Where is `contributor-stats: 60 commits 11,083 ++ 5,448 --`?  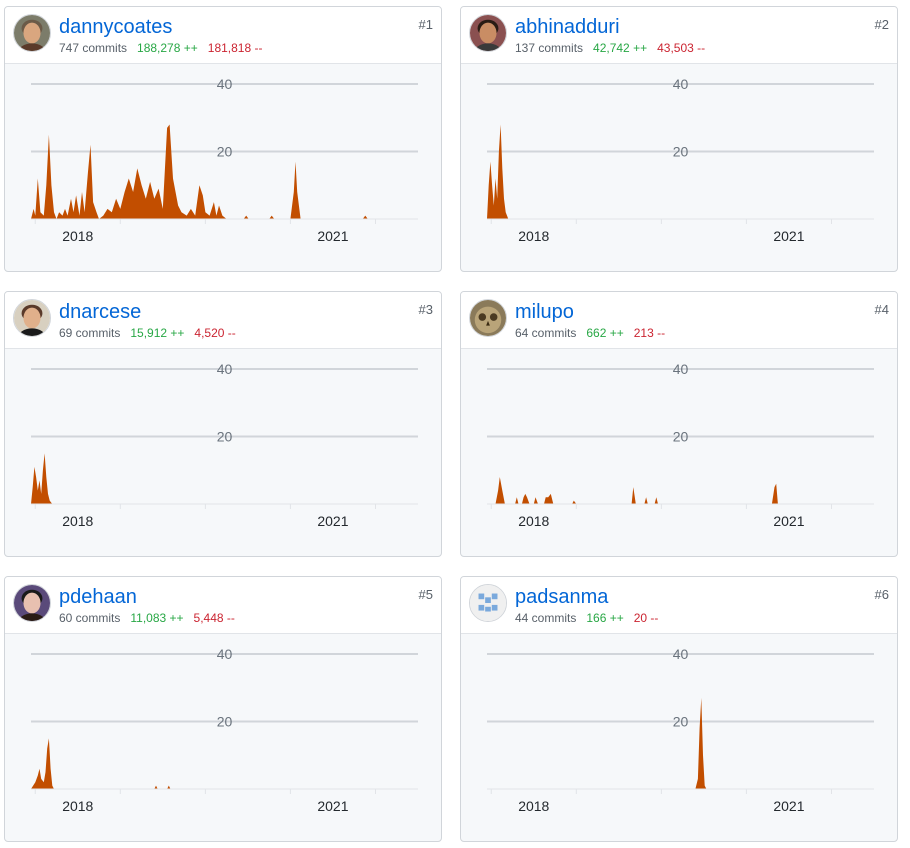
contributor-stats: 60 commits 11,083 ++ 5,448 -- is located at coordinates (152, 618).